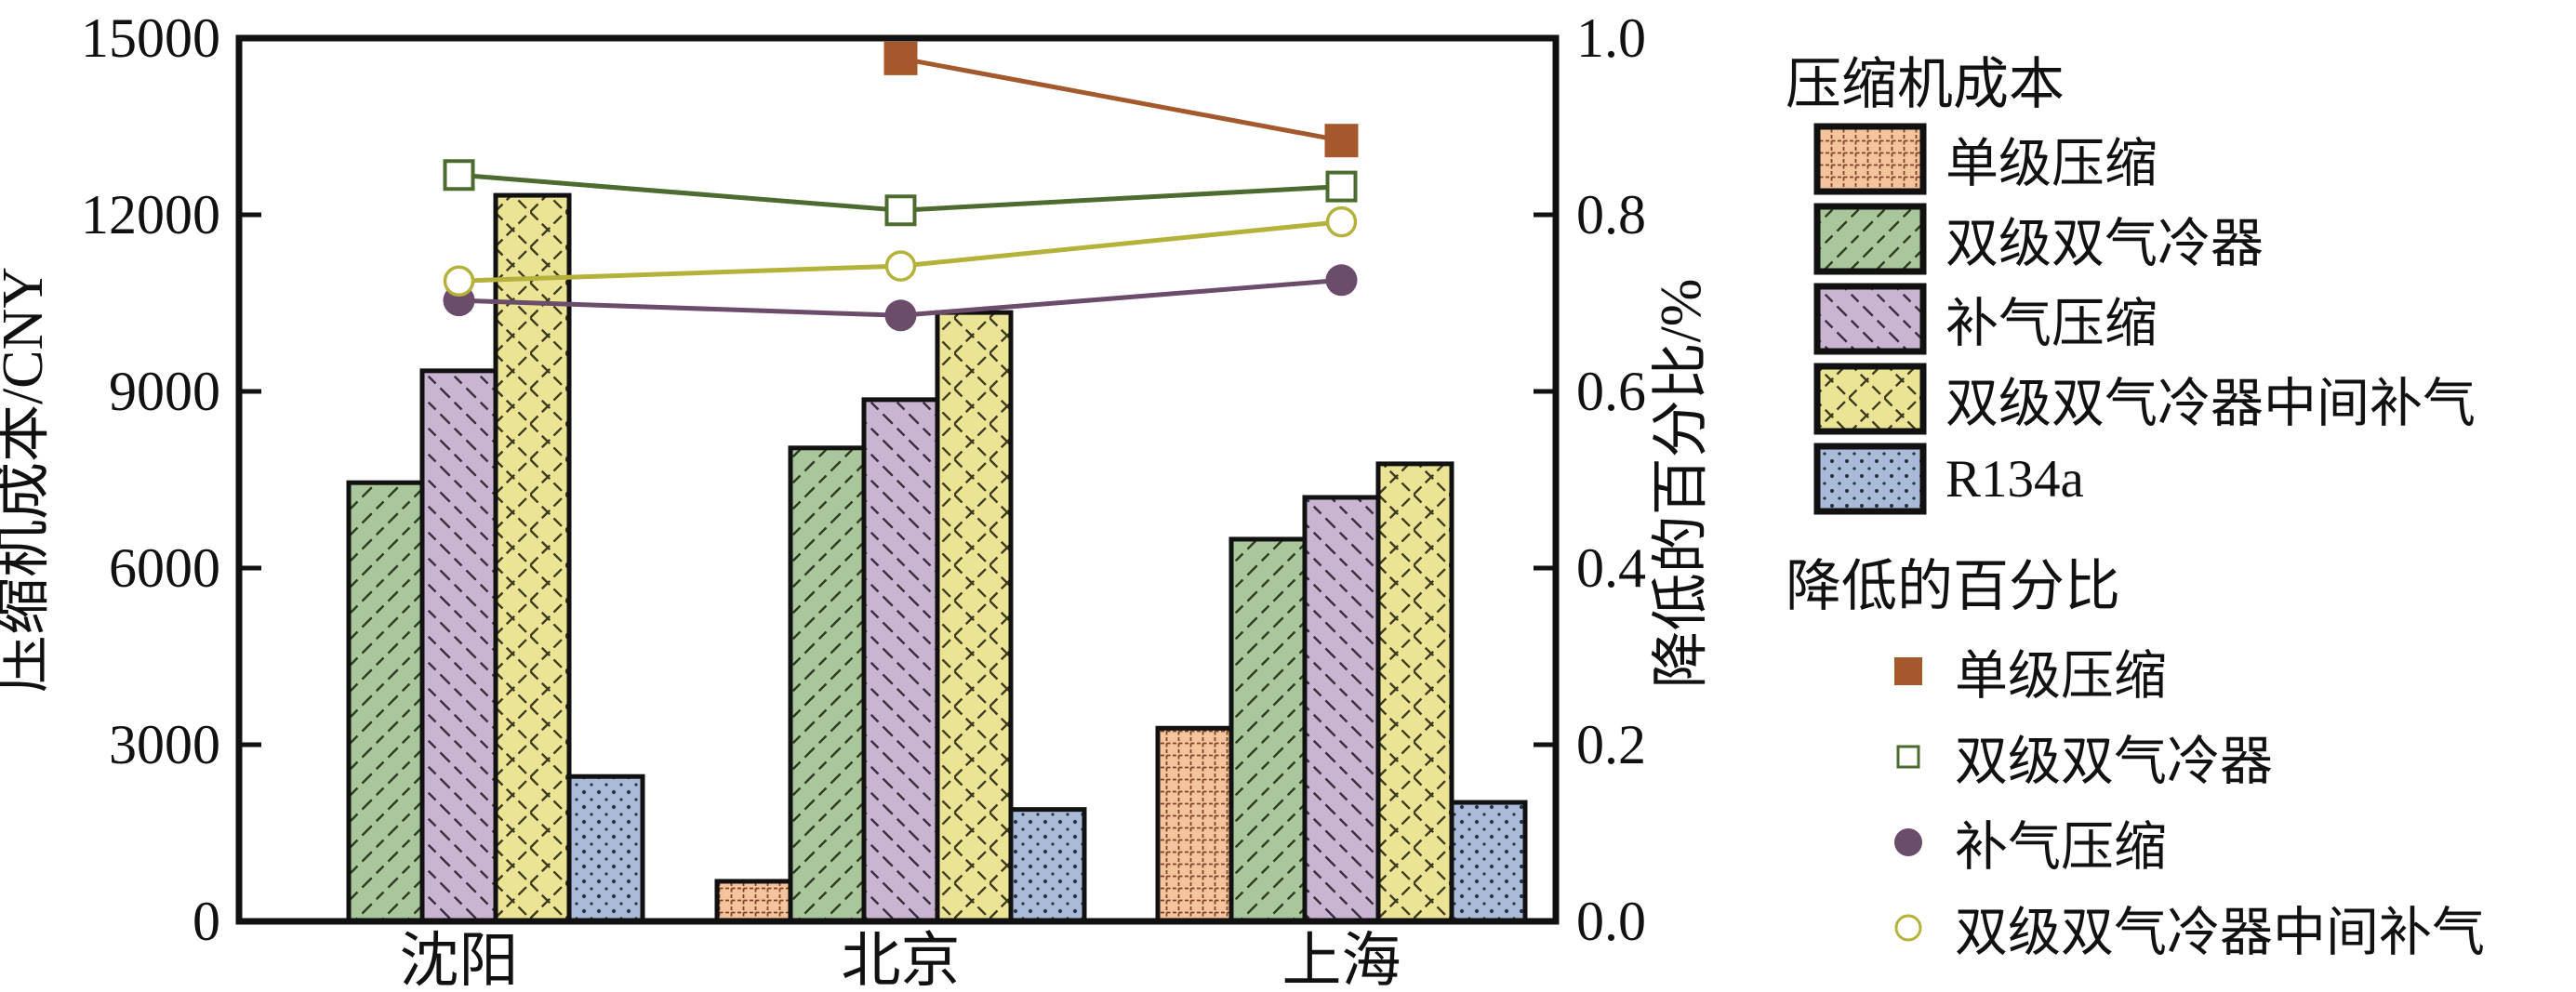 This screenshot has height=992, width=2576. I want to click on legend-line-item: 单级压缩, so click(1969, 671).